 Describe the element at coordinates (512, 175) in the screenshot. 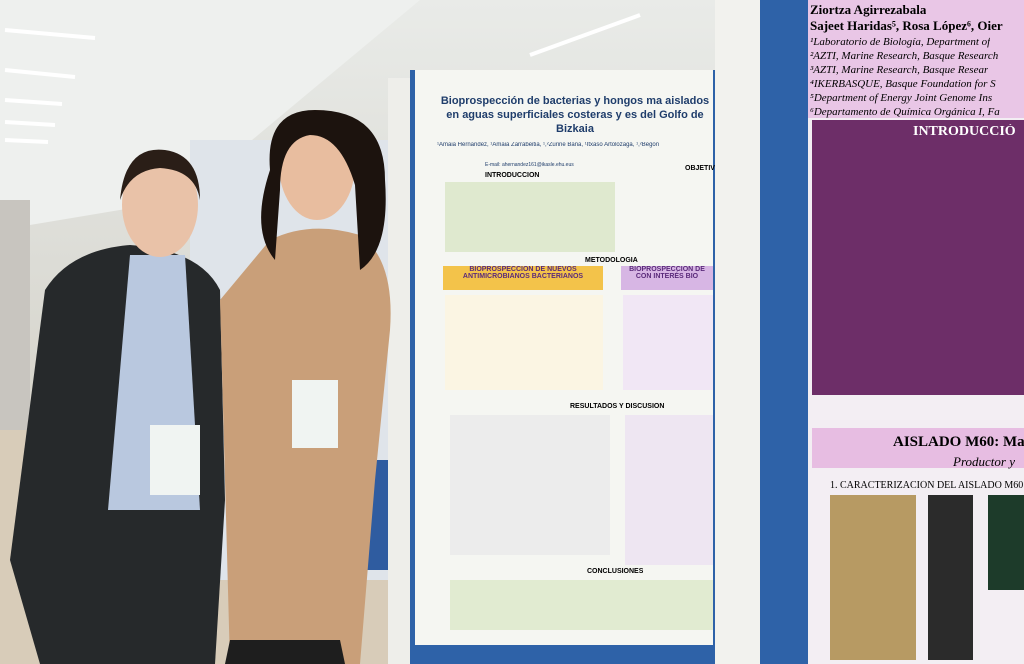

I see `section-heading: INTRODUCCIÓN` at that location.